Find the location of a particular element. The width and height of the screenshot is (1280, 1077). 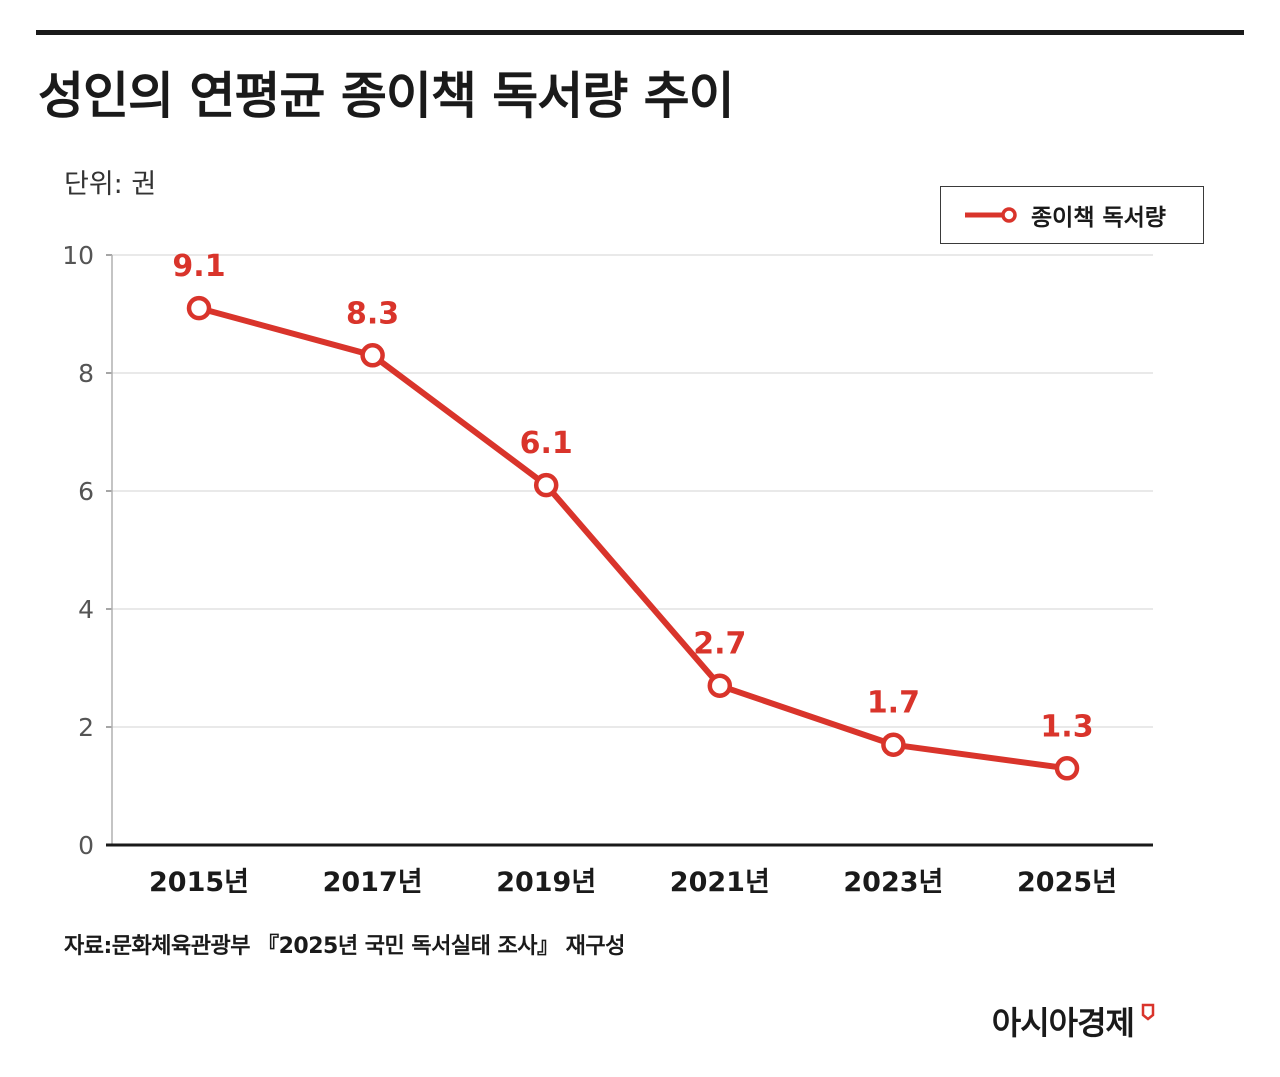

brand-name: 아시아경제 is located at coordinates (1063, 1023).